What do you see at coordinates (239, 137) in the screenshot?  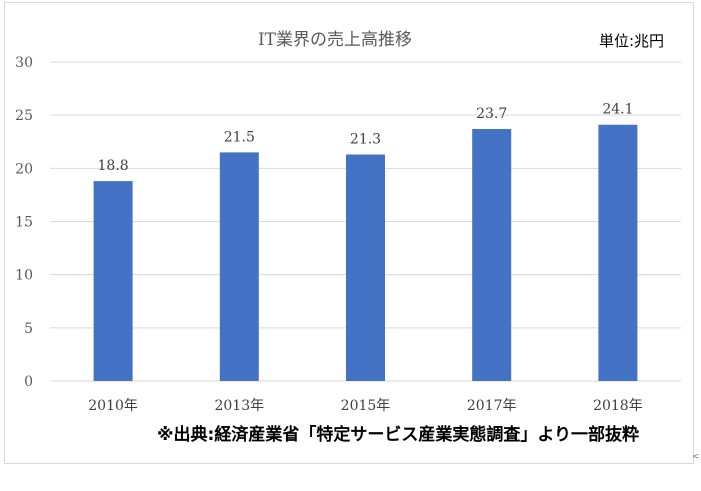 I see `data-label: 21.5` at bounding box center [239, 137].